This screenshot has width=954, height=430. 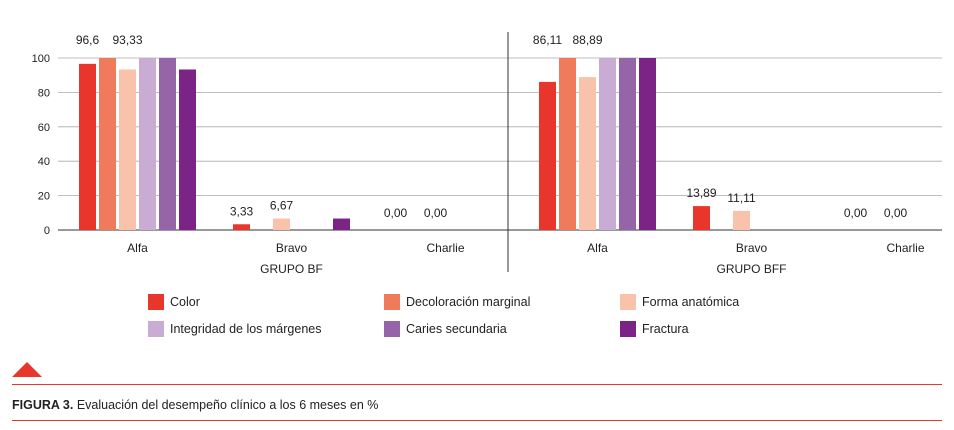 I want to click on data-label: 88,89, so click(x=587, y=40).